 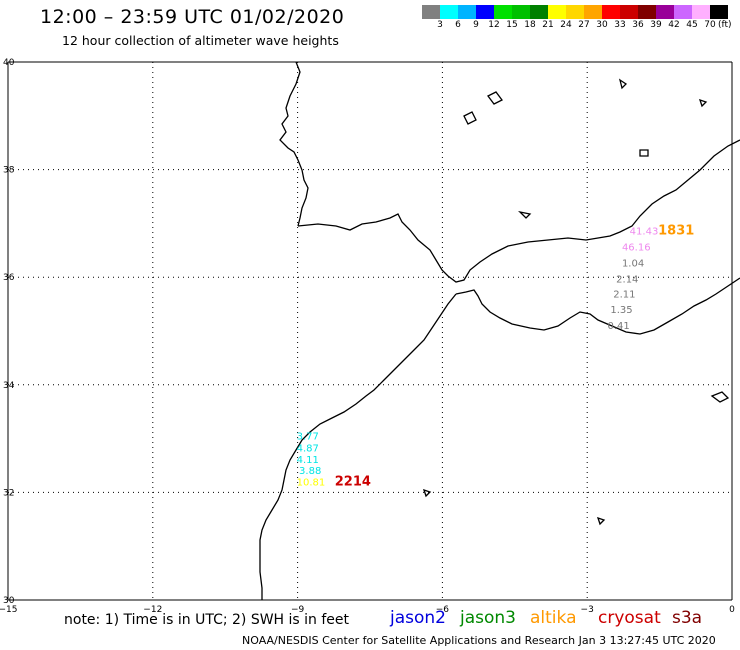 What do you see at coordinates (624, 295) in the screenshot?
I see `wave-height-label: 2.11` at bounding box center [624, 295].